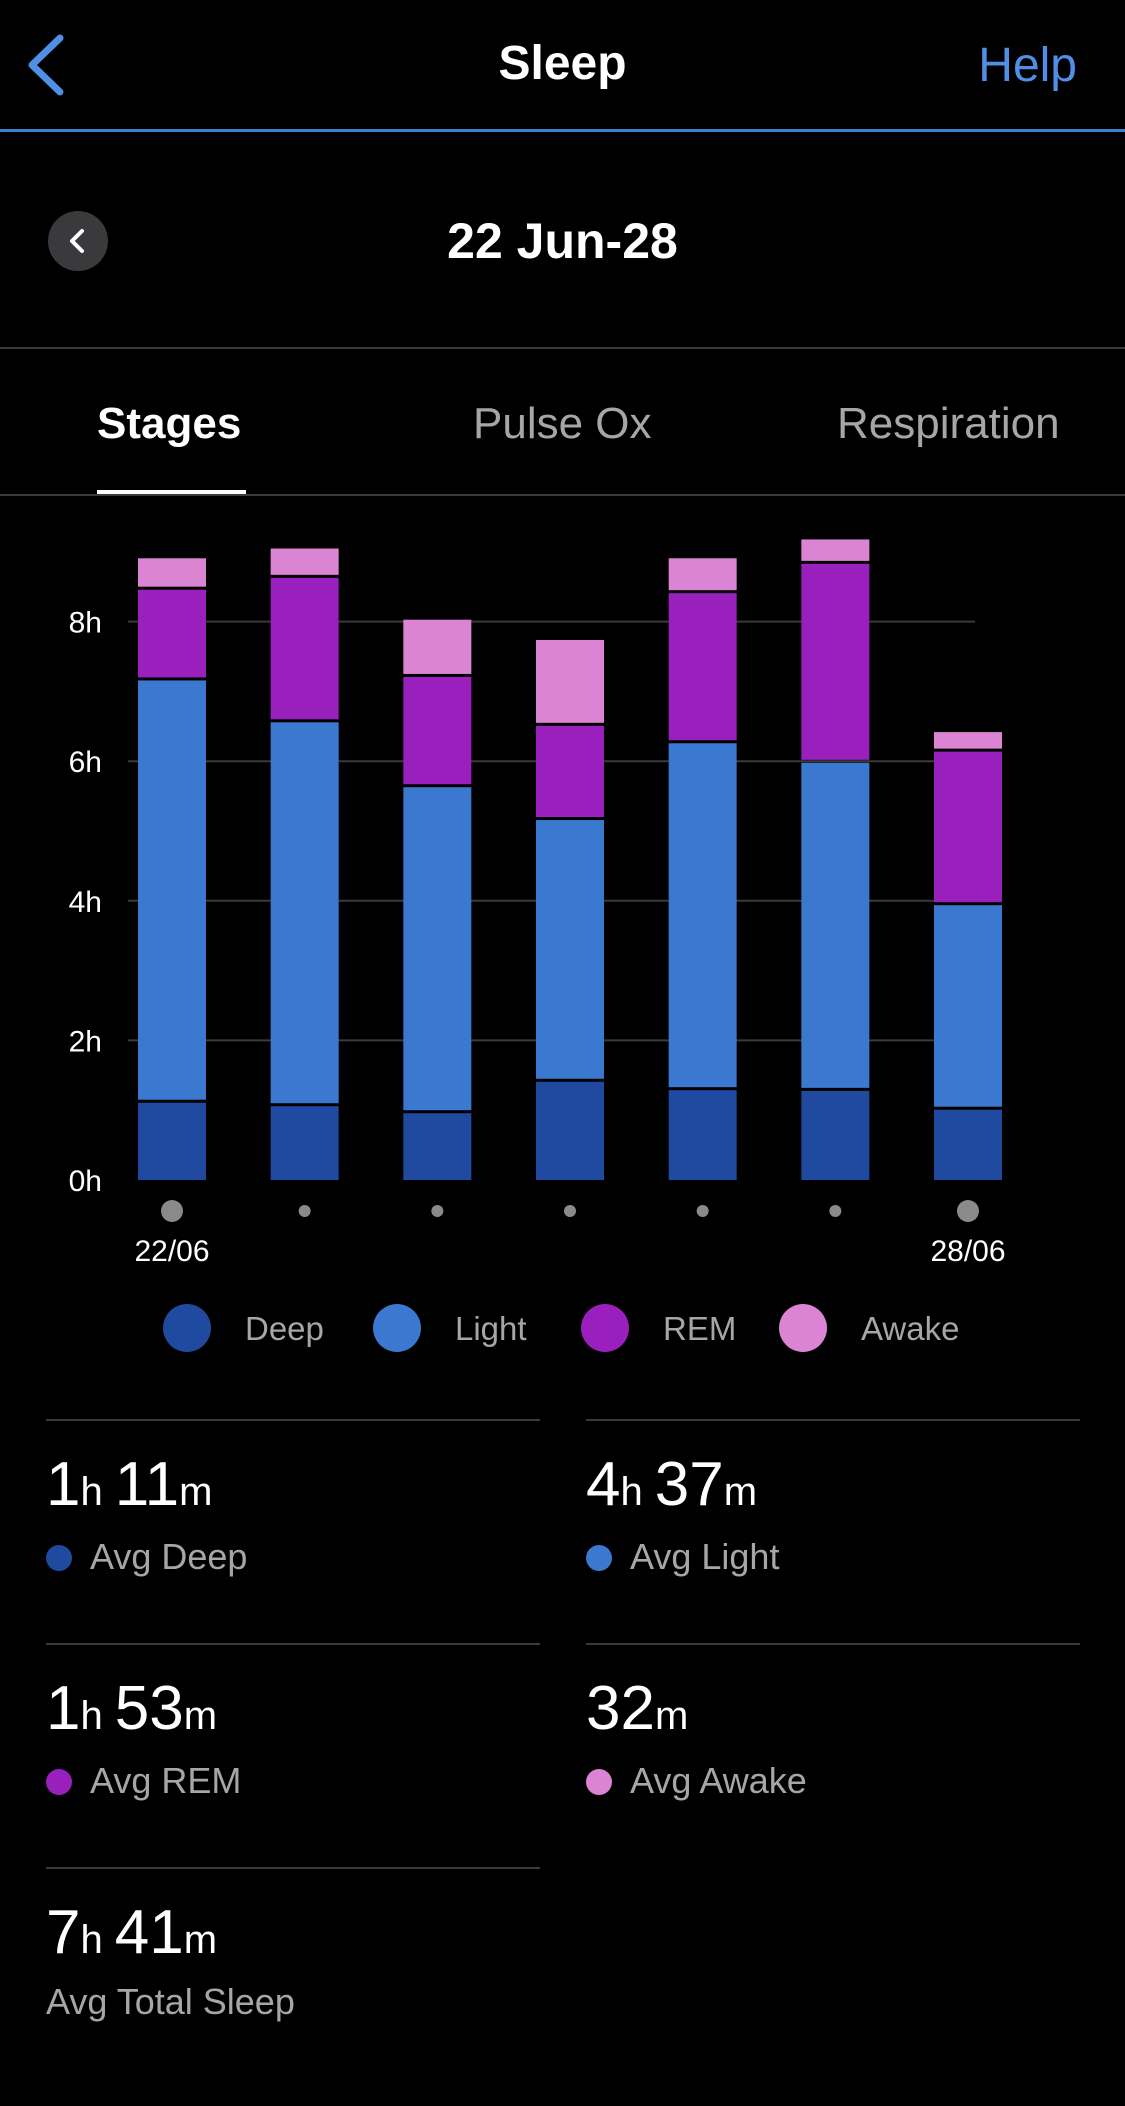 The image size is (1125, 2106). What do you see at coordinates (682, 1557) in the screenshot?
I see `stat-label: Avg Light` at bounding box center [682, 1557].